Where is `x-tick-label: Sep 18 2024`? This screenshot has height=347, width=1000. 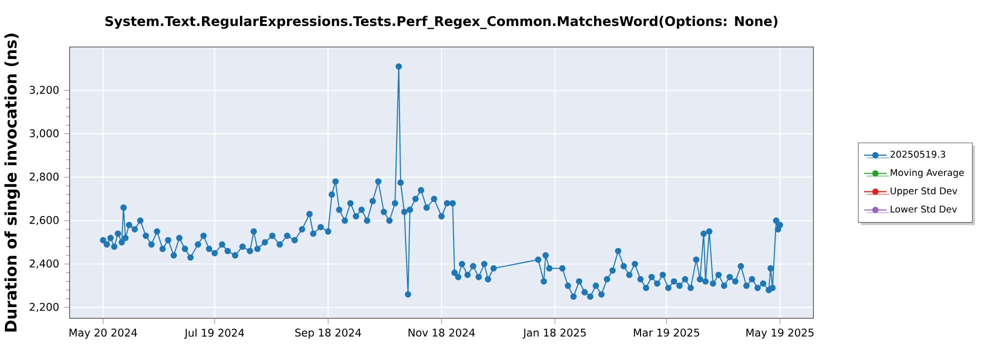 x-tick-label: Sep 18 2024 is located at coordinates (328, 333).